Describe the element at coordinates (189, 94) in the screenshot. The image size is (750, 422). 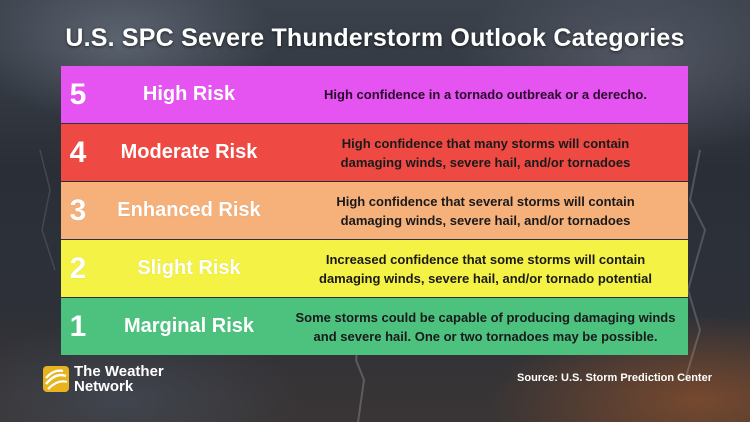
I see `risk-level-name: High Risk` at that location.